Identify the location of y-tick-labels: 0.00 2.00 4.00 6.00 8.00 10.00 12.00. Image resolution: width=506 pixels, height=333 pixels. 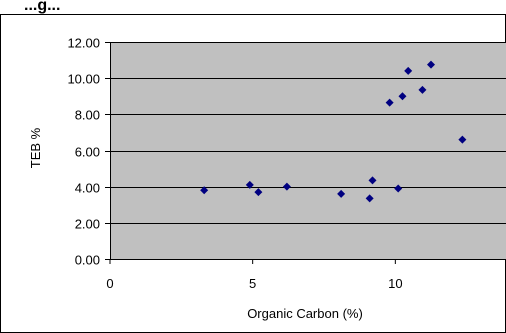
(88, 152).